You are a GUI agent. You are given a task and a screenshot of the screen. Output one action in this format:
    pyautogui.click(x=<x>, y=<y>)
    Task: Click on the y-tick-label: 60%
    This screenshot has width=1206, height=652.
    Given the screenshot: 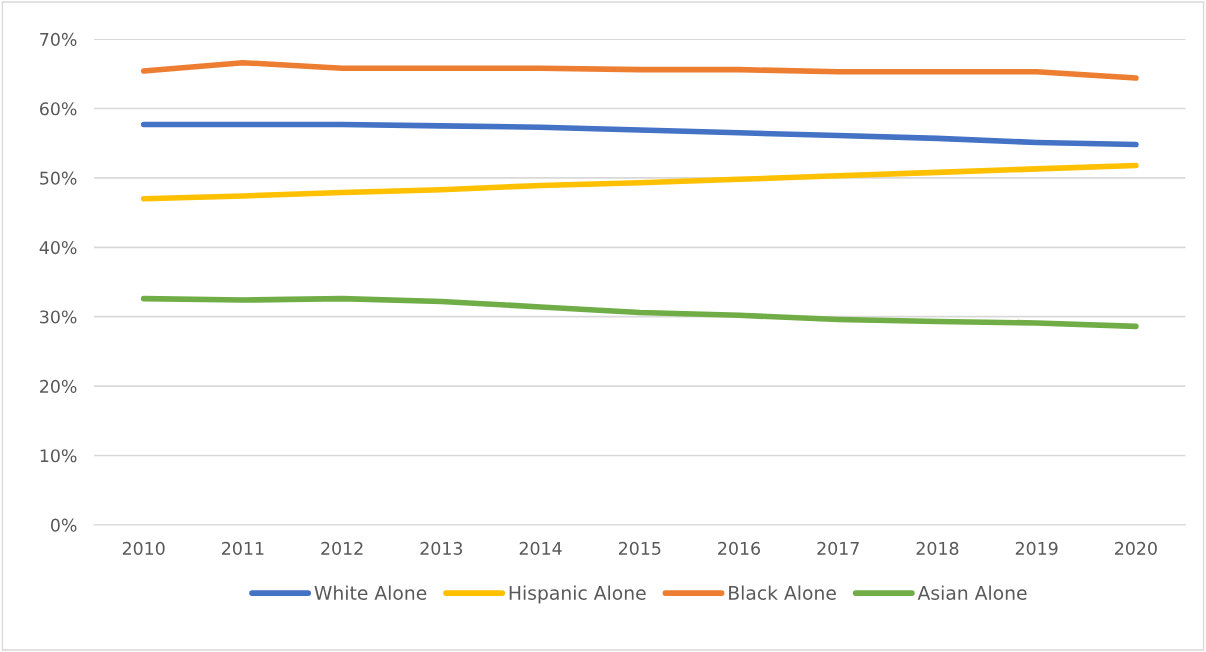 What is the action you would take?
    pyautogui.click(x=58, y=109)
    